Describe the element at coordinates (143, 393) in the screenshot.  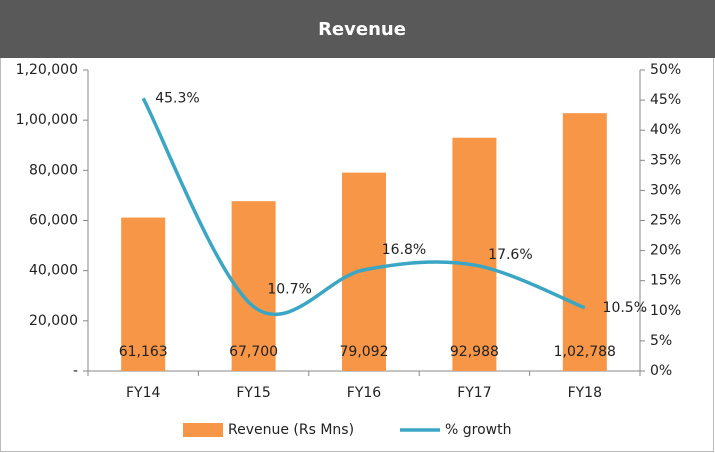
I see `x-tick-label: FY14` at that location.